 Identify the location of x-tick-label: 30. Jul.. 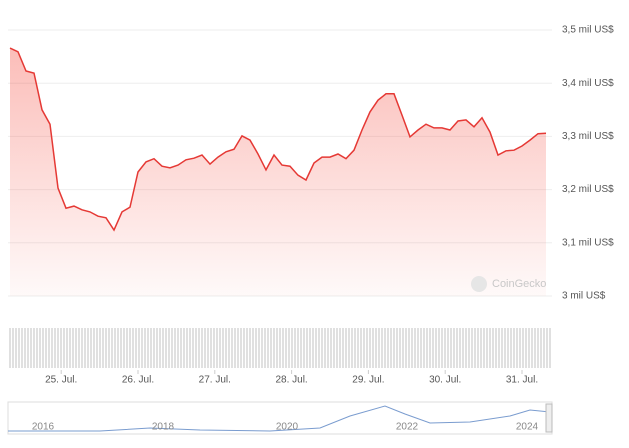
(445, 380).